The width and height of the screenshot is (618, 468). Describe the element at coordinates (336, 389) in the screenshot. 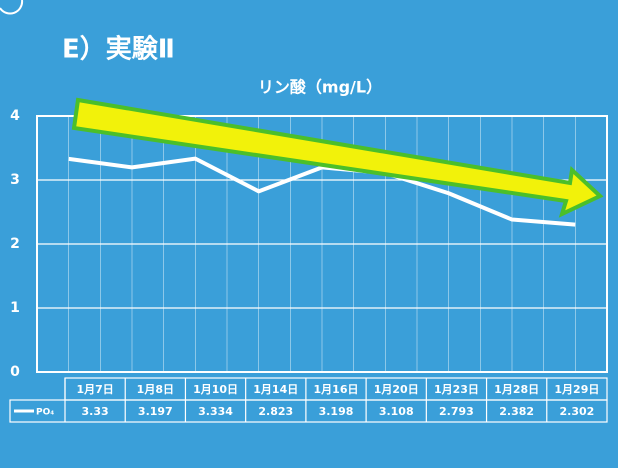

I see `x-tick-label: 1月16日` at that location.